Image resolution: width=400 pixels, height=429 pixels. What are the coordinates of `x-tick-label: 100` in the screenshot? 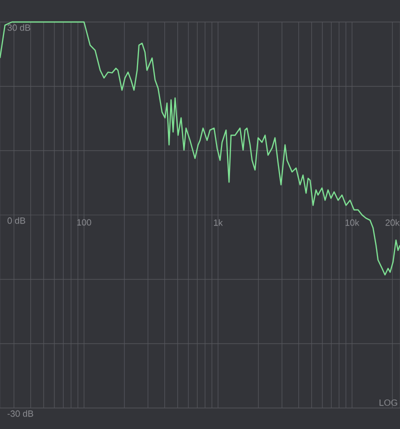 It's located at (84, 222).